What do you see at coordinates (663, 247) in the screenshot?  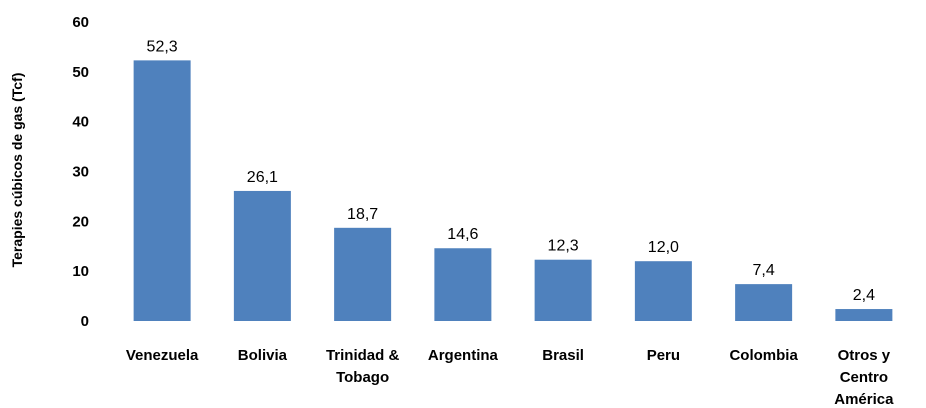 I see `data-label: 12,0` at bounding box center [663, 247].